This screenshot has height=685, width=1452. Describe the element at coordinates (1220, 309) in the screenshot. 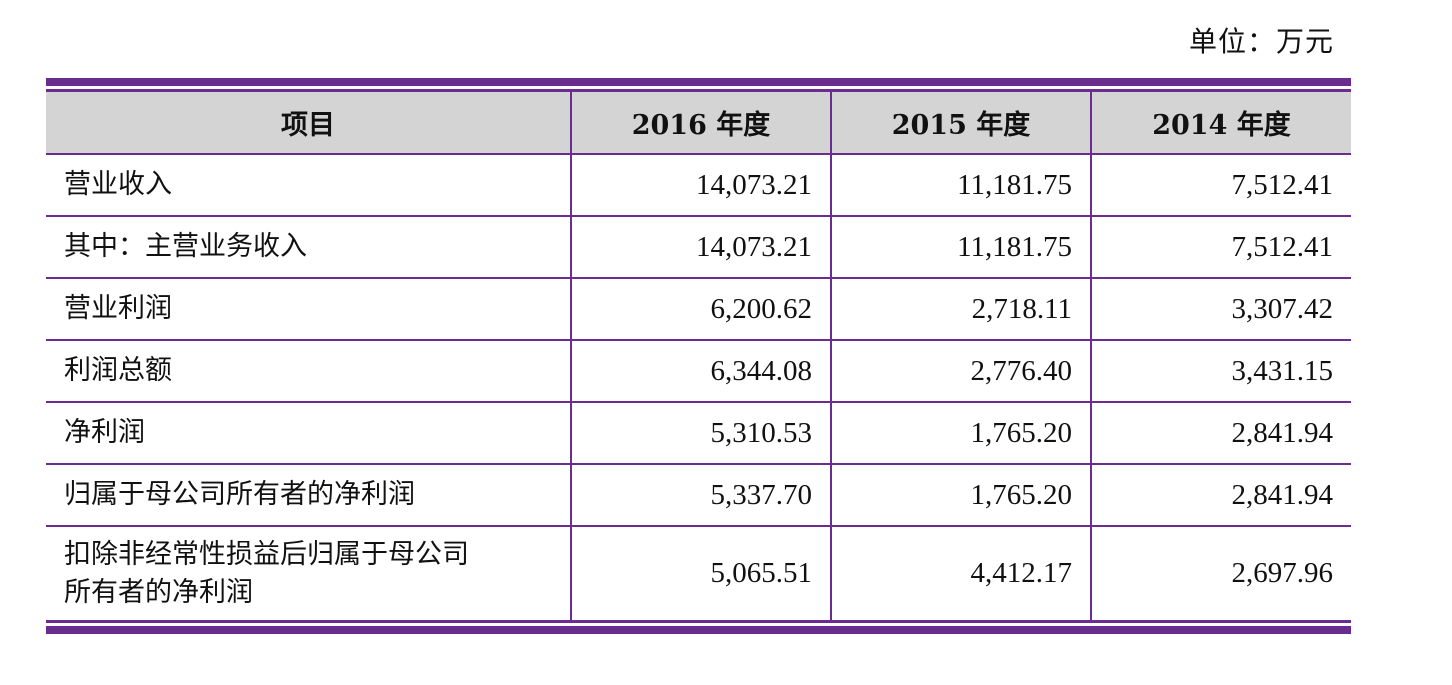

I see `value-2014: 3,307.42` at that location.